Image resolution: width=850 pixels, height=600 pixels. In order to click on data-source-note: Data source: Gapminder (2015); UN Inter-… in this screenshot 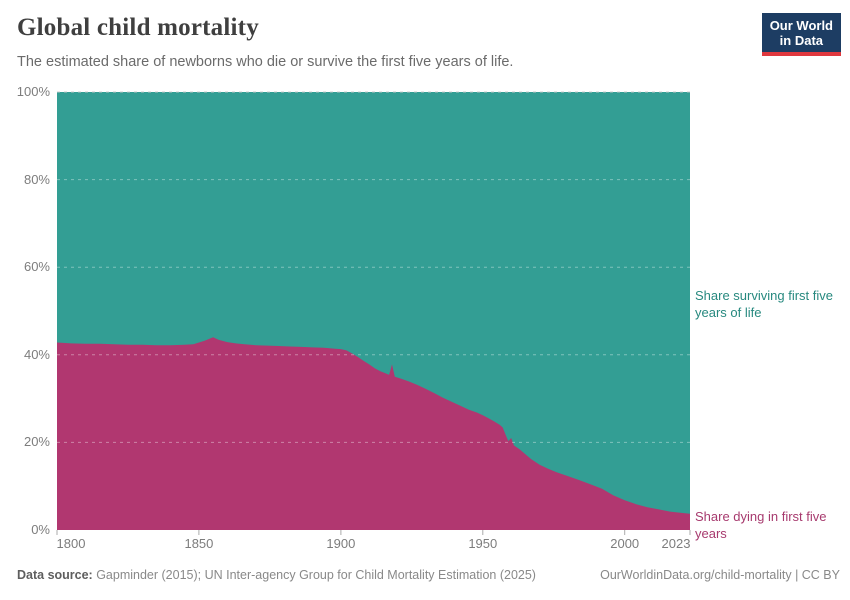, I will do `click(276, 575)`.